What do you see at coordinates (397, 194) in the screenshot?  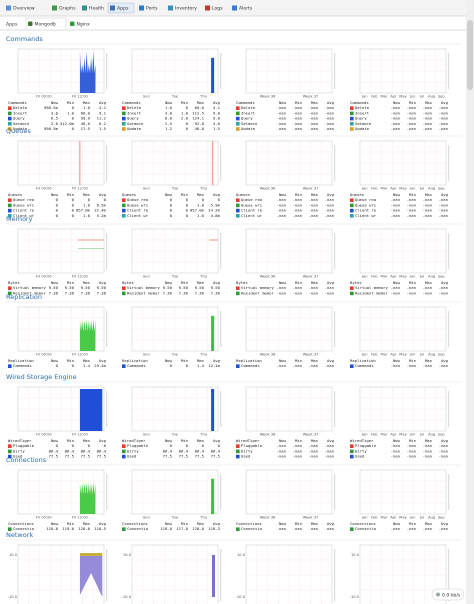 I see `legend-col: Now` at bounding box center [397, 194].